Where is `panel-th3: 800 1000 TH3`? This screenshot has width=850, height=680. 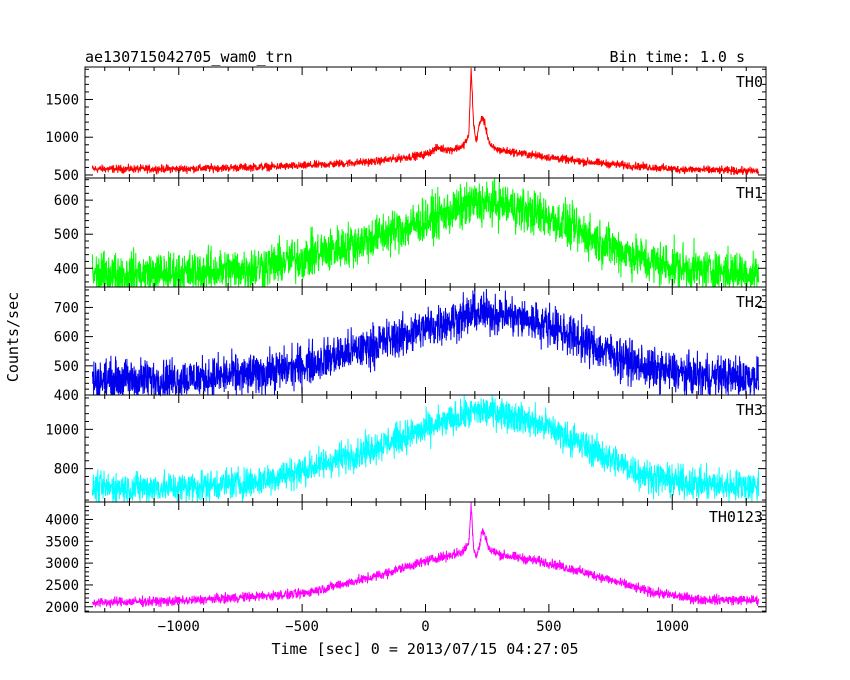 panel-th3: 800 1000 TH3 is located at coordinates (406, 448).